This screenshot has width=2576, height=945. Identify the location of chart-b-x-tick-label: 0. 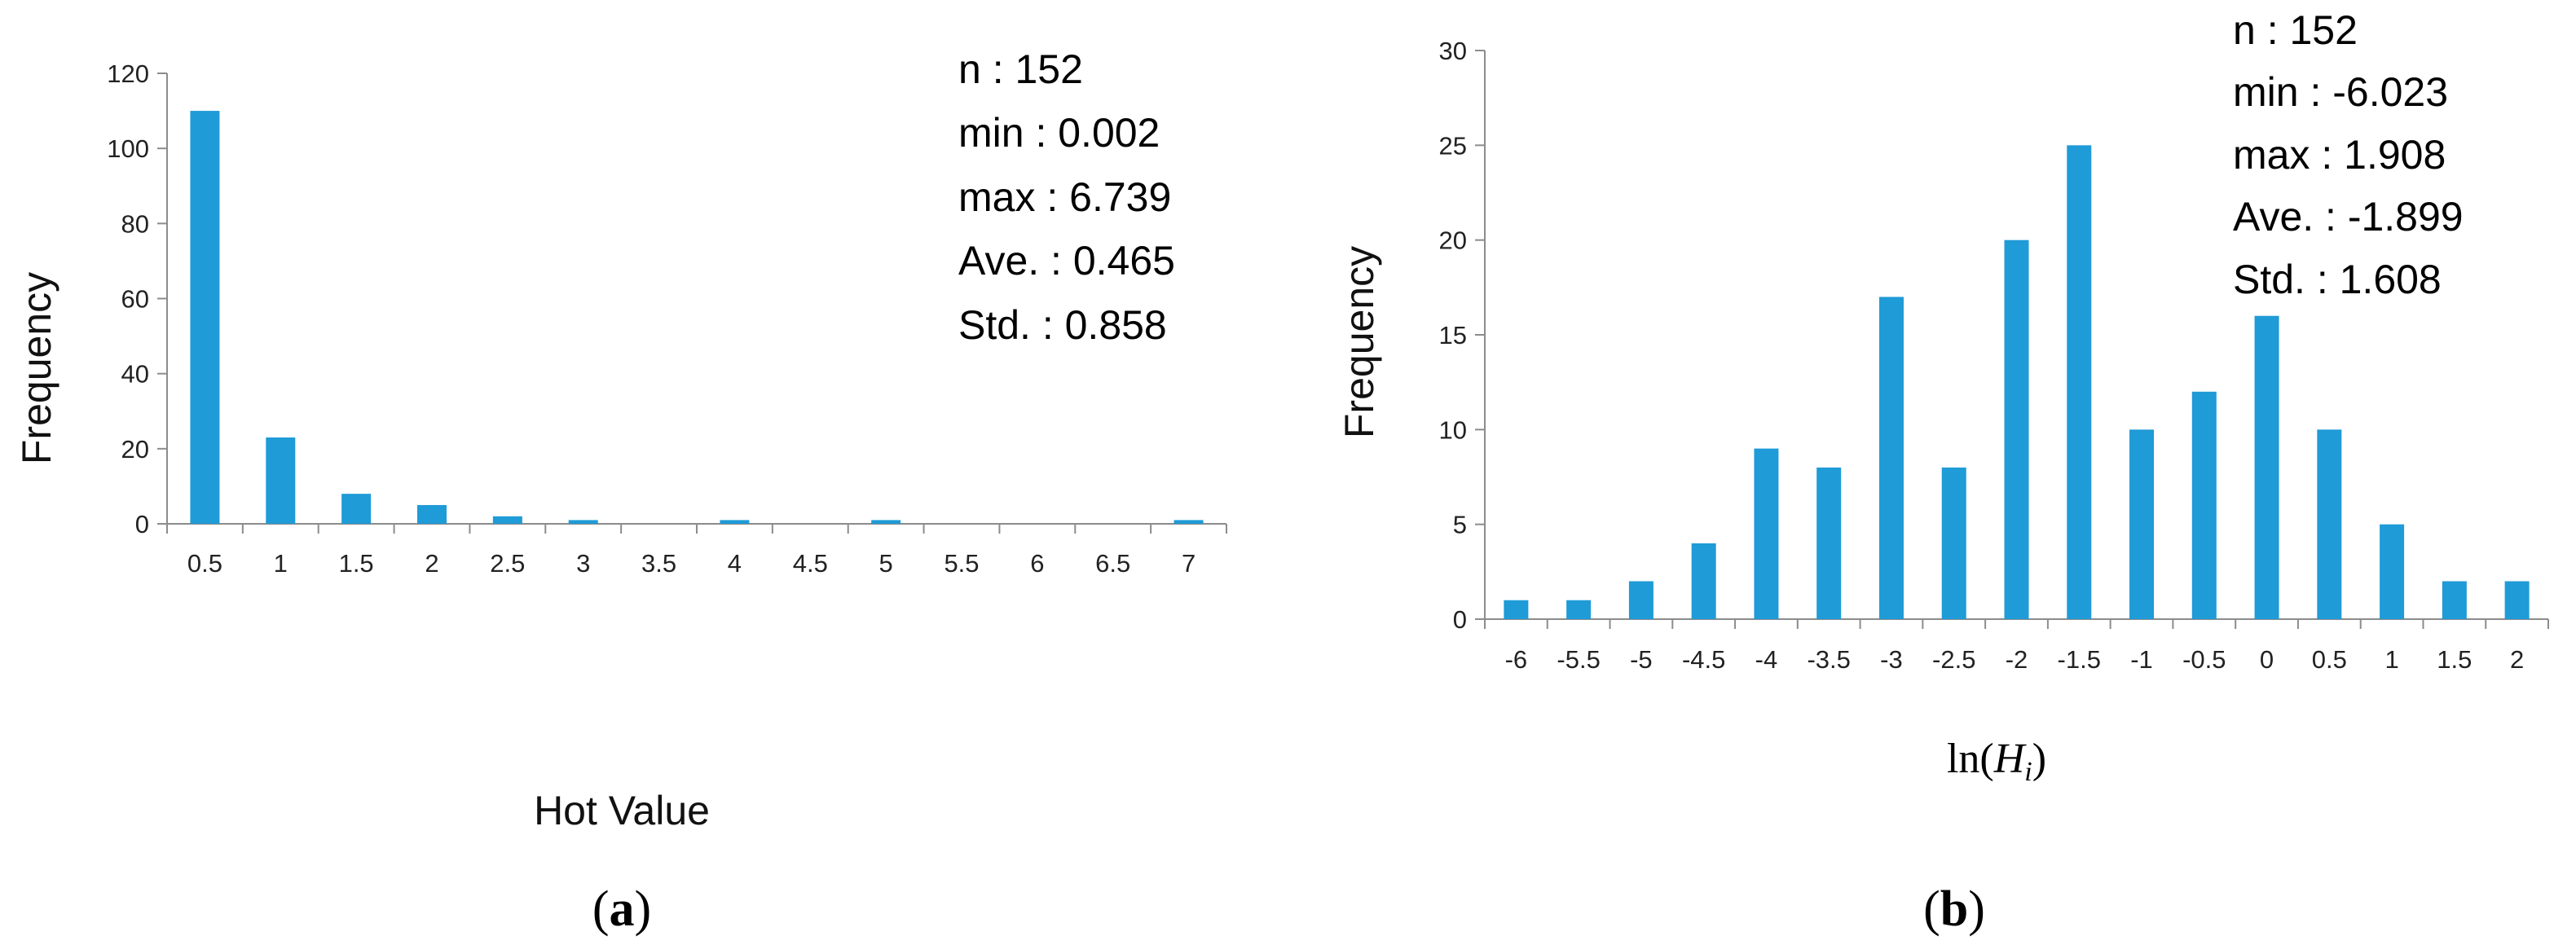
(2267, 659).